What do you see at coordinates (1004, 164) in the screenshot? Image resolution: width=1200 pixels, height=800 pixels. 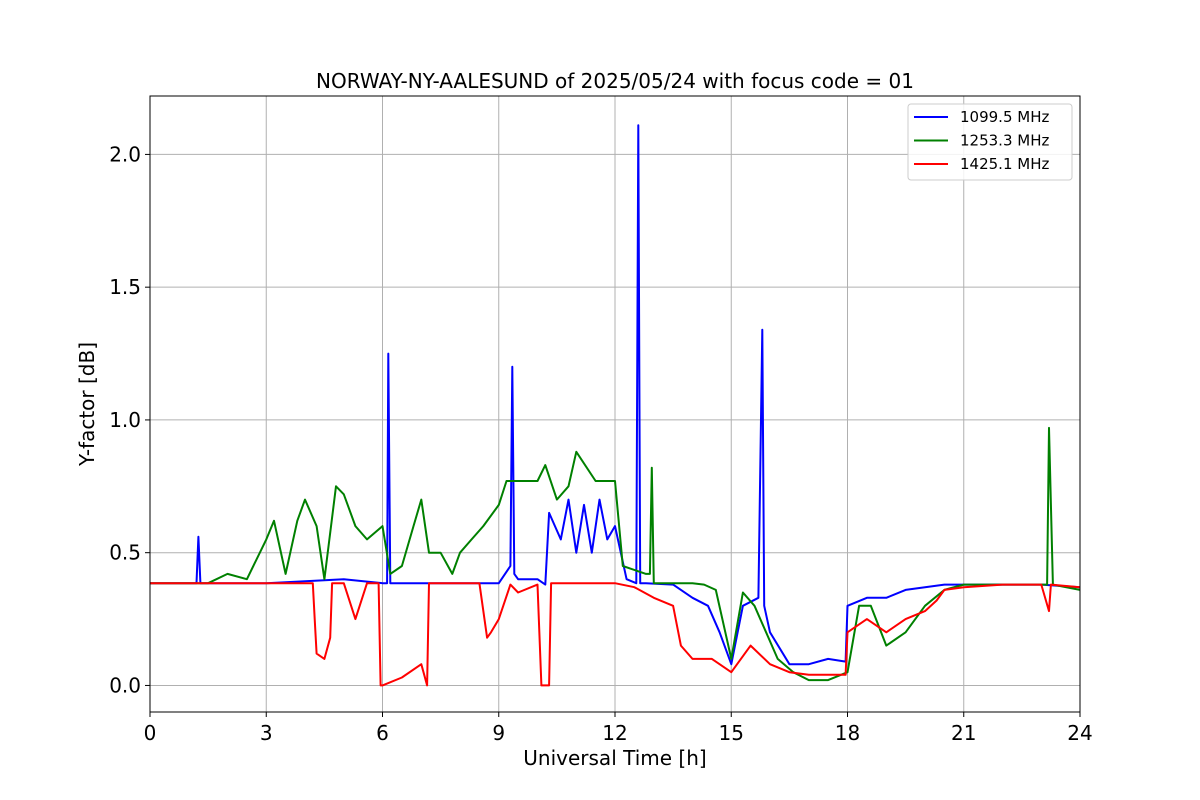 I see `legend-label: 1425.1 MHz` at bounding box center [1004, 164].